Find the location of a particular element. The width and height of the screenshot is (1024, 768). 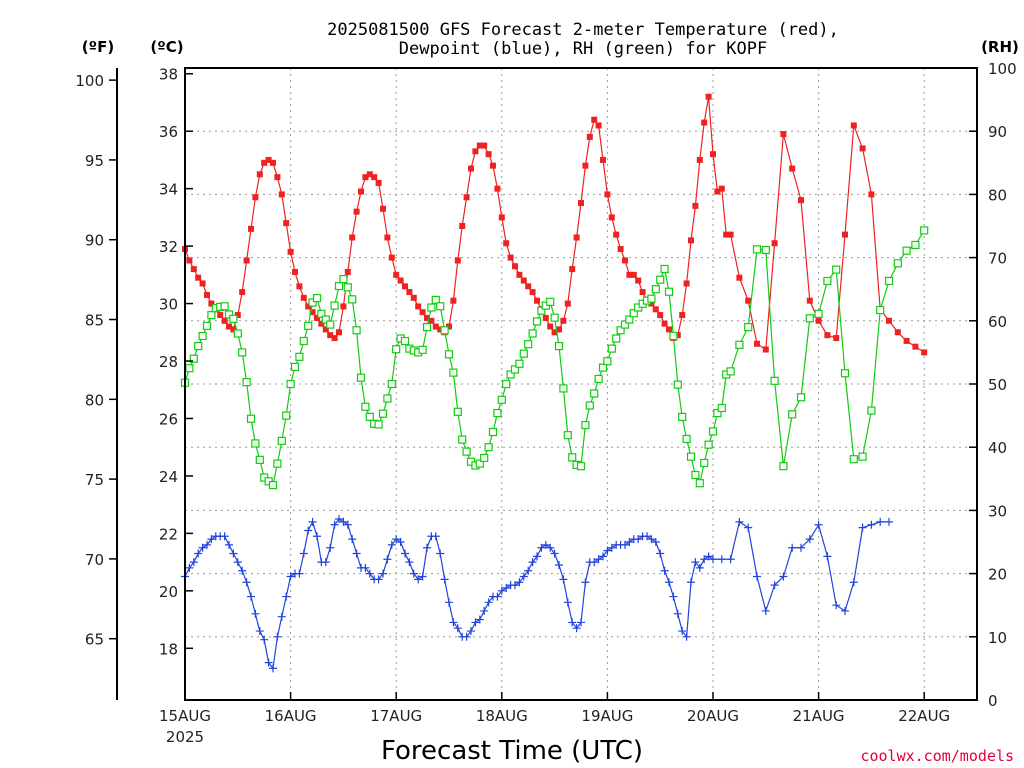

celsius-tick-label: 22 is located at coordinates (168, 534).